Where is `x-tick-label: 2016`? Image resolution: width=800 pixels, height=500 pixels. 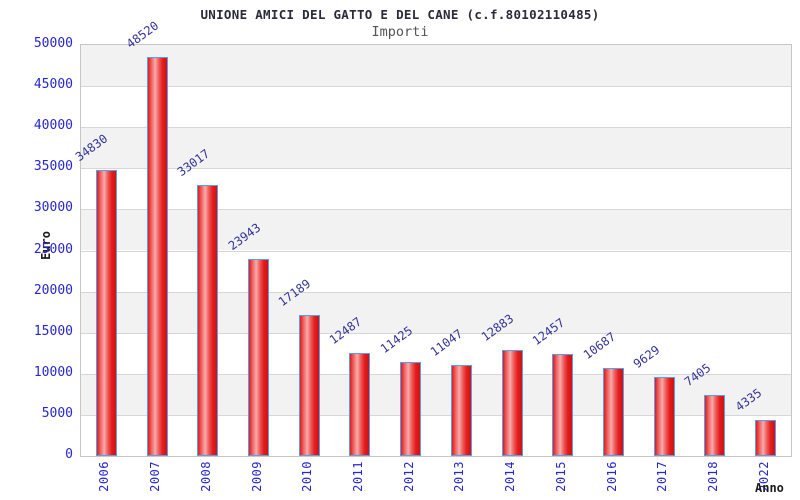 x-tick-label: 2016 is located at coordinates (611, 476).